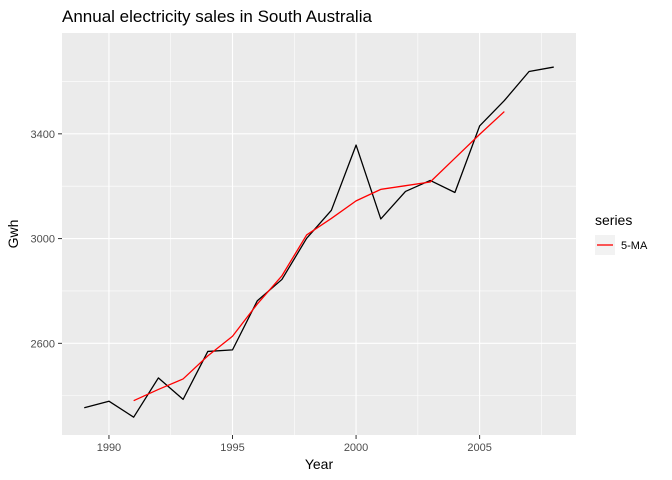  Describe the element at coordinates (319, 464) in the screenshot. I see `x-axis-label: Year` at that location.